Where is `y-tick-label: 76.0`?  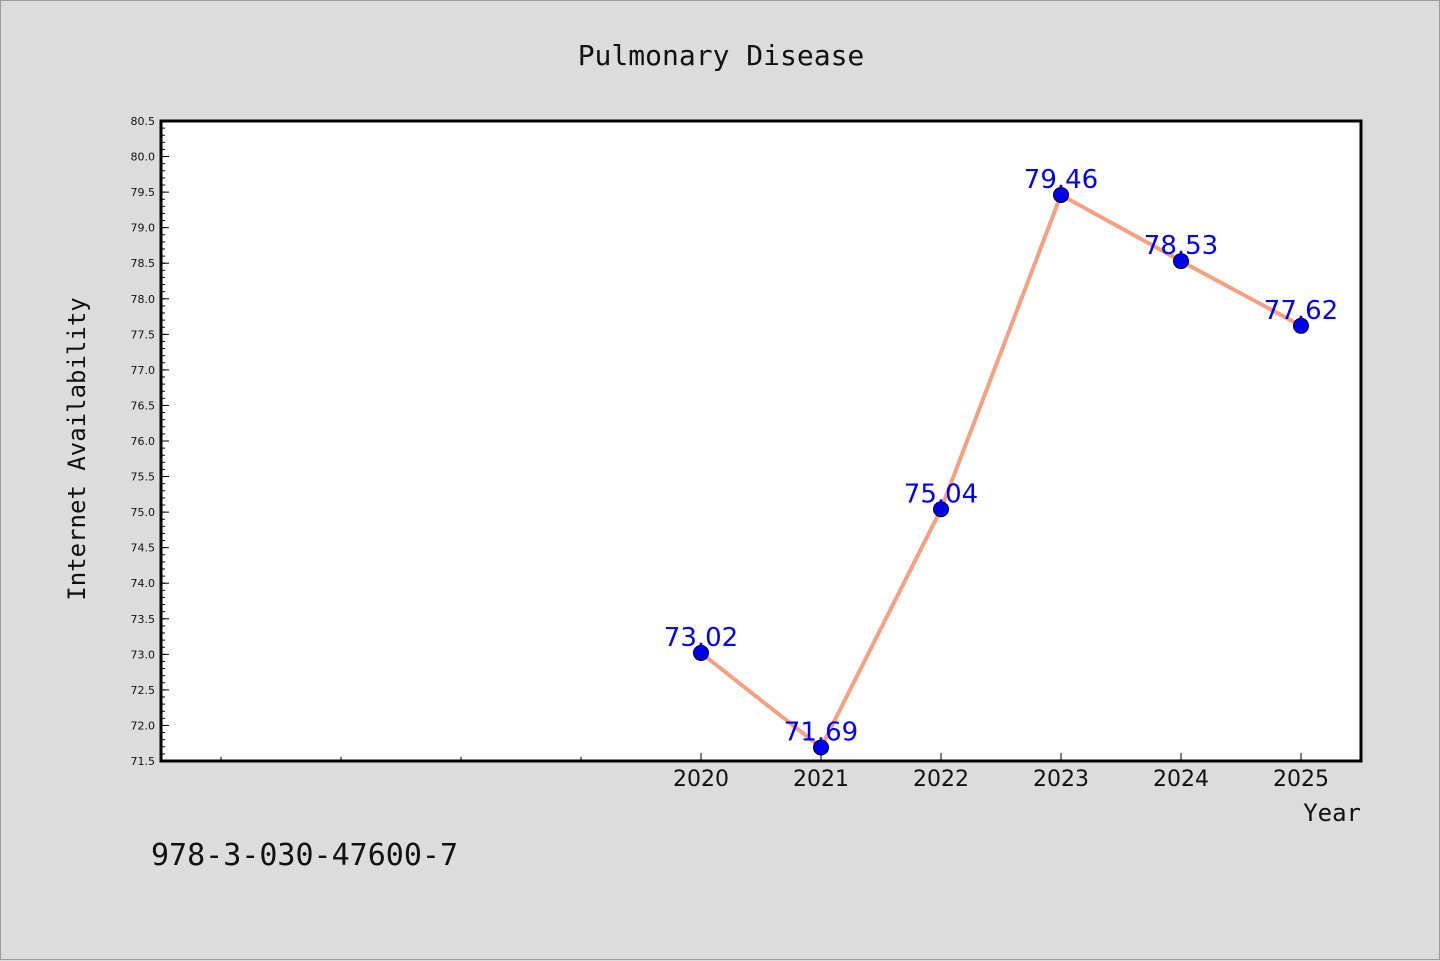 y-tick-label: 76.0 is located at coordinates (143, 441).